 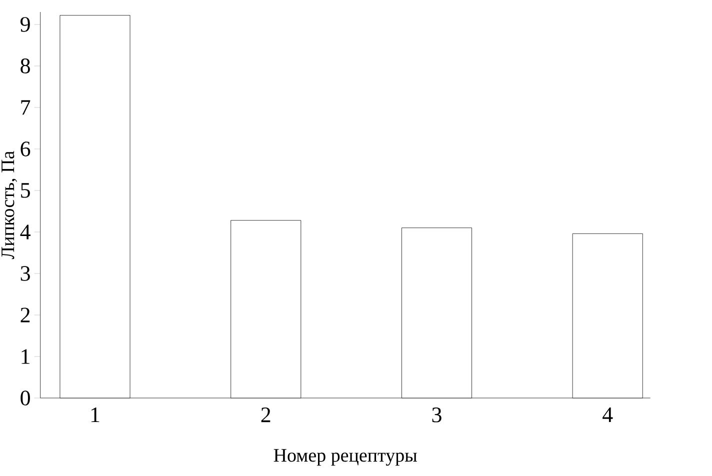 I want to click on x-tick-label: 1, so click(x=95, y=415).